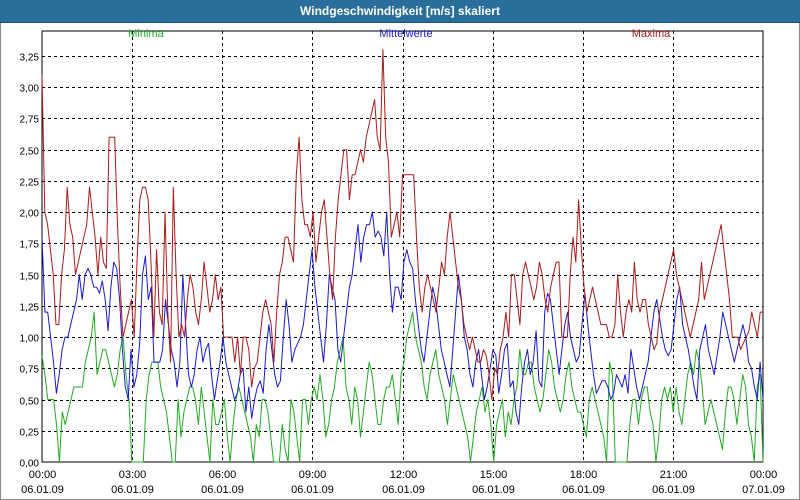 The image size is (800, 500). I want to click on y-tick-label: 1,00, so click(30, 339).